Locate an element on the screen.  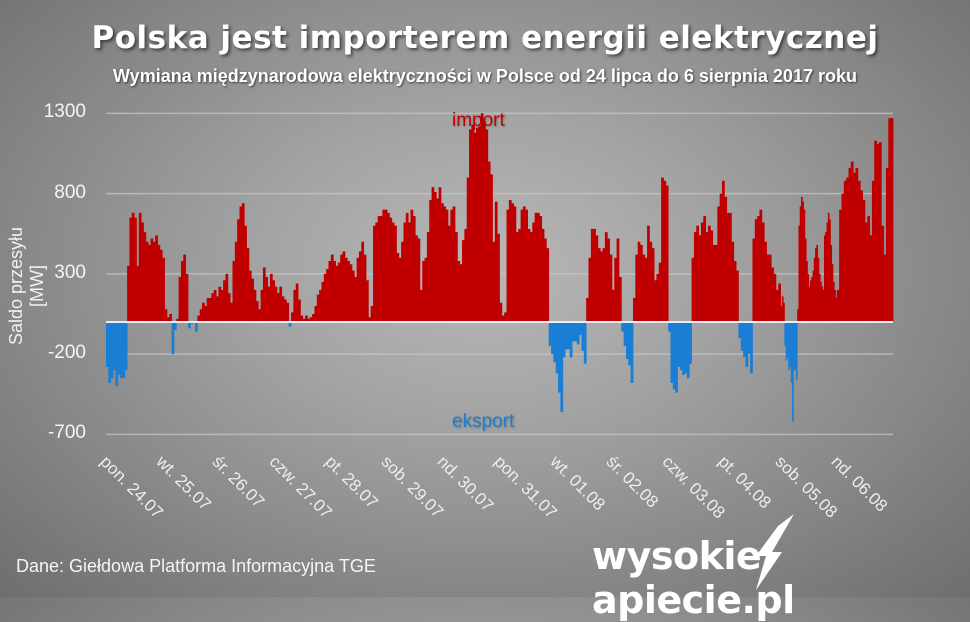
y-tick-label: 800 is located at coordinates (70, 192).